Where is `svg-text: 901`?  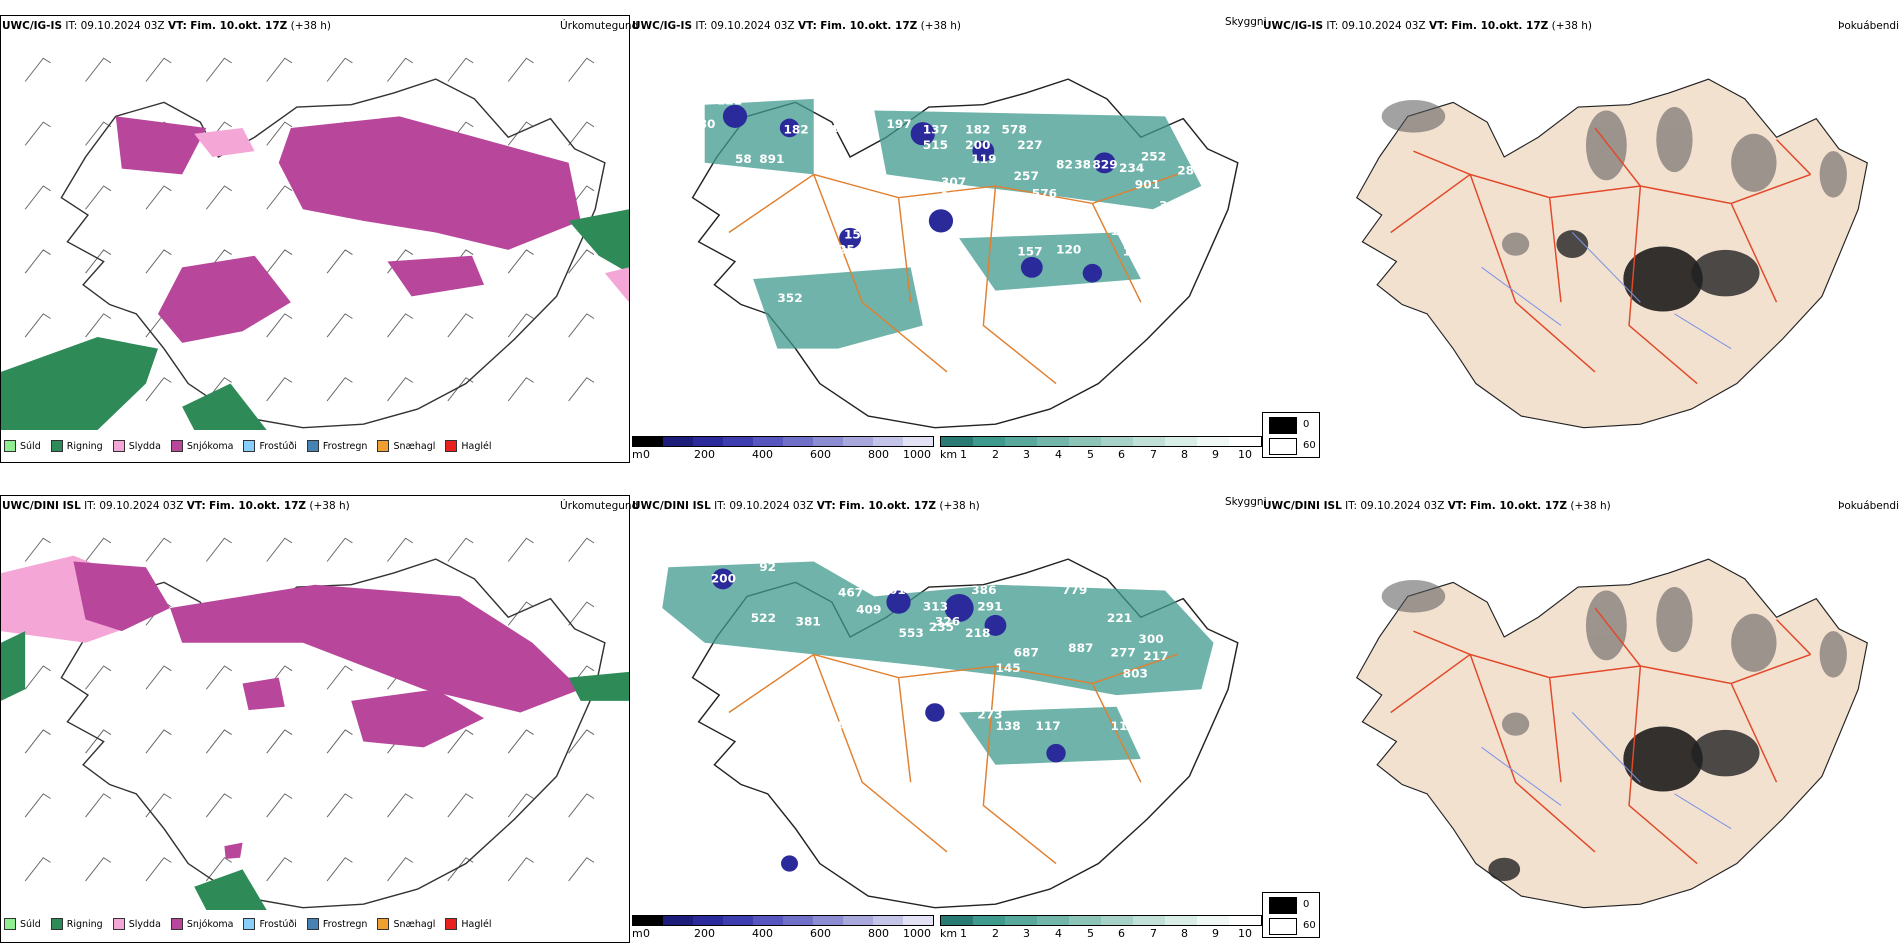
svg-text: 901 is located at coordinates (1147, 185).